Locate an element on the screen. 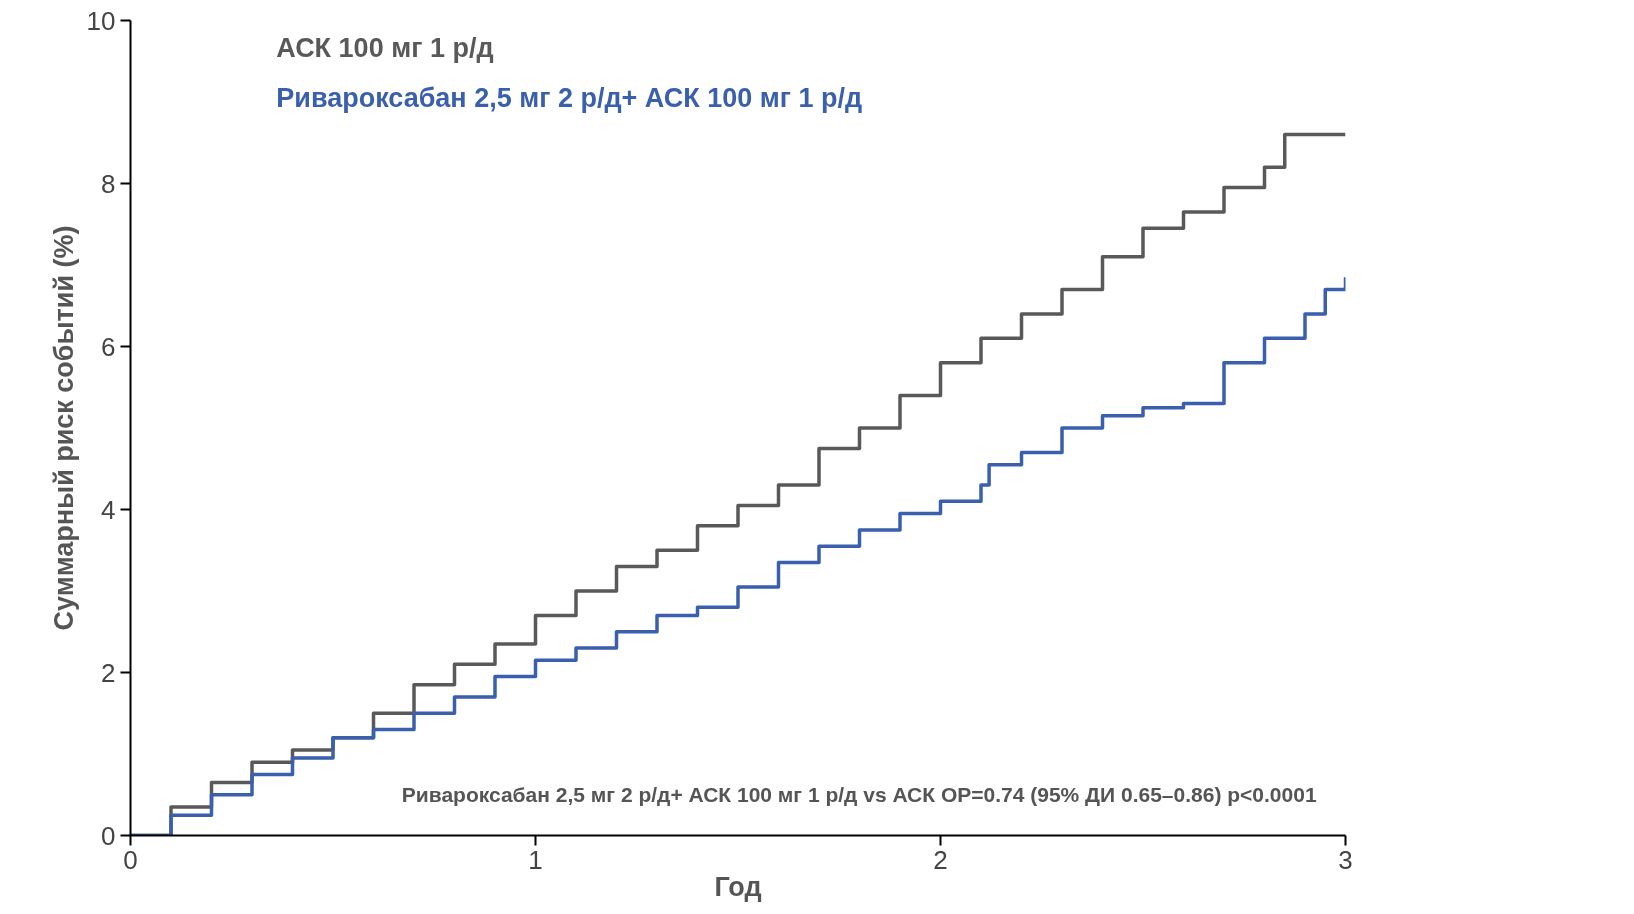  x-tick-label: 0 is located at coordinates (130, 859).